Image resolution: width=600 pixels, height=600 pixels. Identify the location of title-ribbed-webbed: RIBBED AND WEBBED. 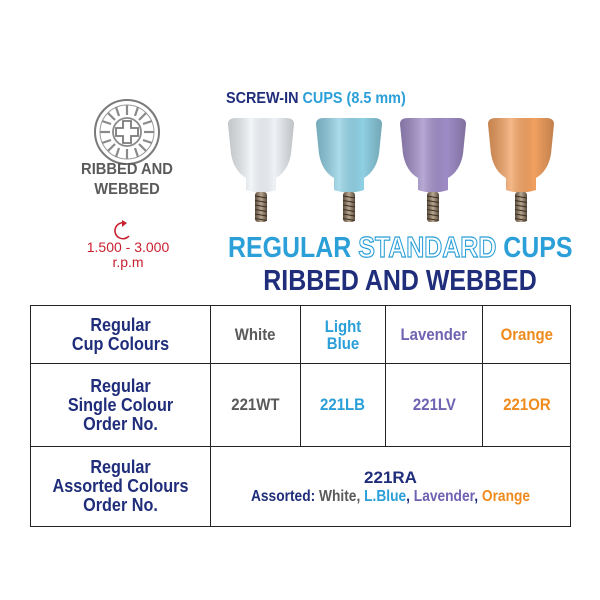
(400, 281).